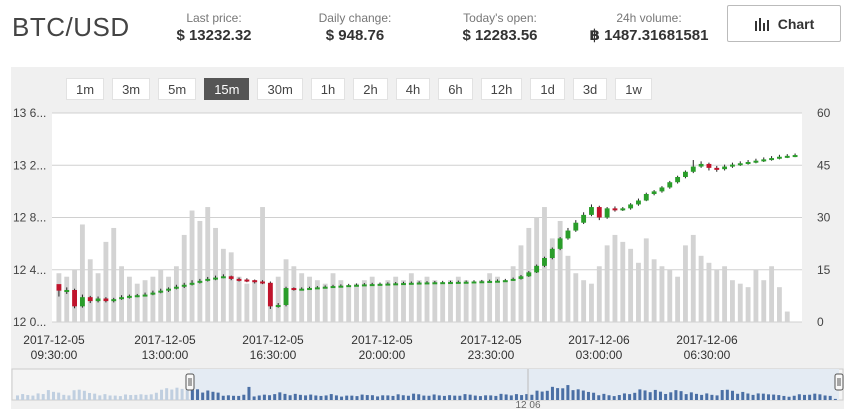  What do you see at coordinates (85, 89) in the screenshot?
I see `timeframe-button-1m: 1m` at bounding box center [85, 89].